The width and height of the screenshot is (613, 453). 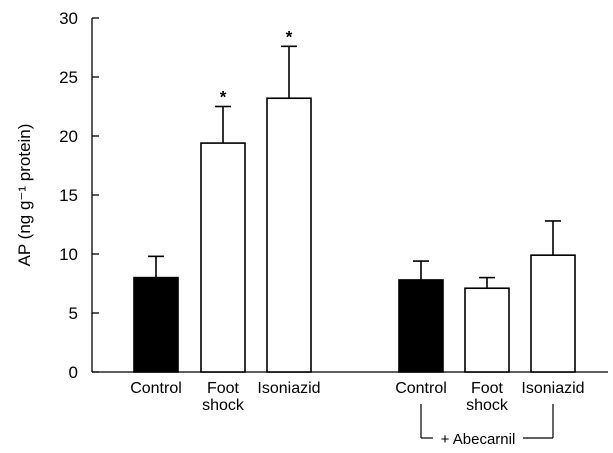 I want to click on category-label-1: Control, so click(x=156, y=388).